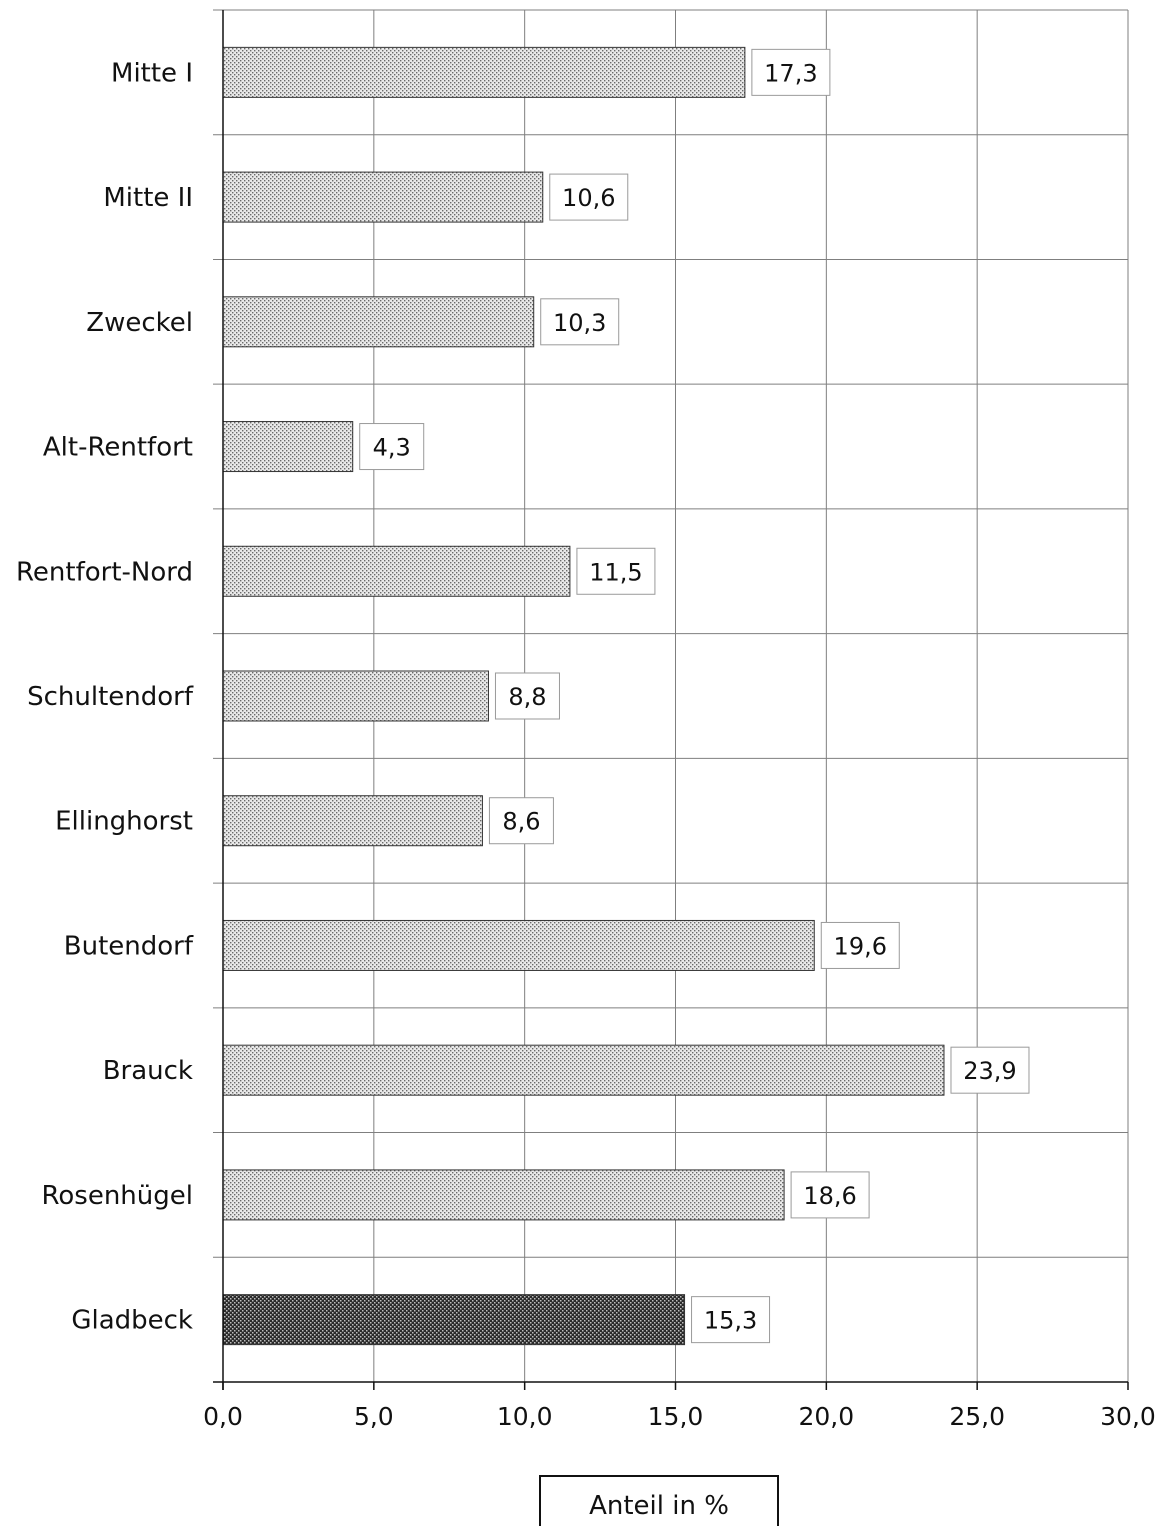  I want to click on value-label: 23,9, so click(989, 1071).